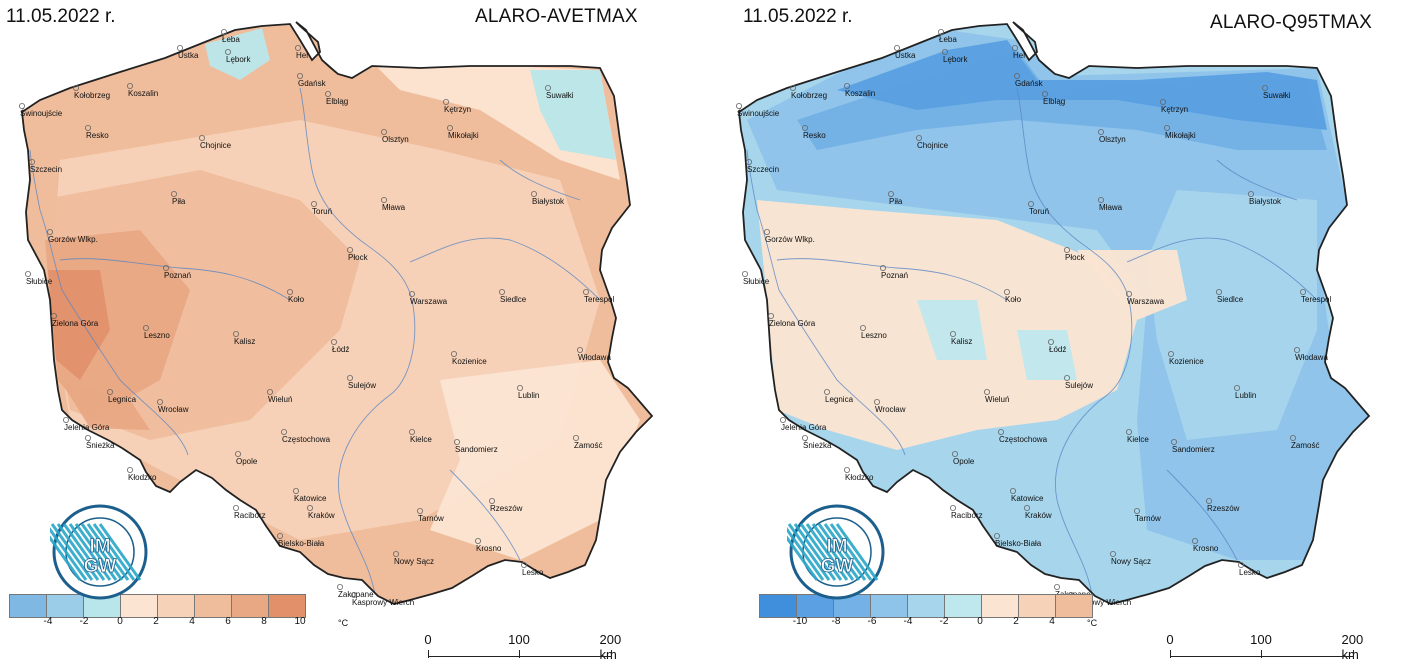  Describe the element at coordinates (519, 639) in the screenshot. I see `scale-label: 100` at that location.